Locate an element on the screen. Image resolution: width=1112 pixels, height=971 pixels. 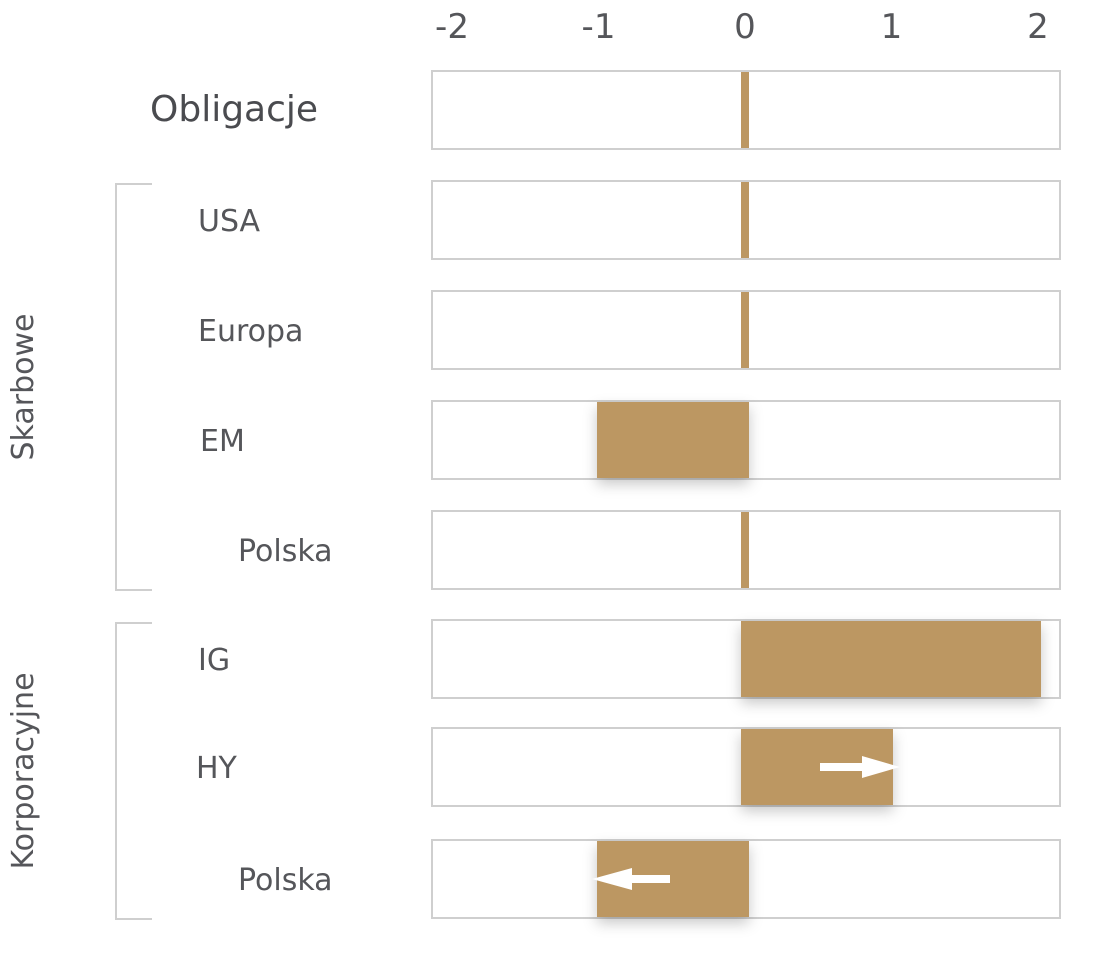
x-tick-label: 1 is located at coordinates (892, 27).